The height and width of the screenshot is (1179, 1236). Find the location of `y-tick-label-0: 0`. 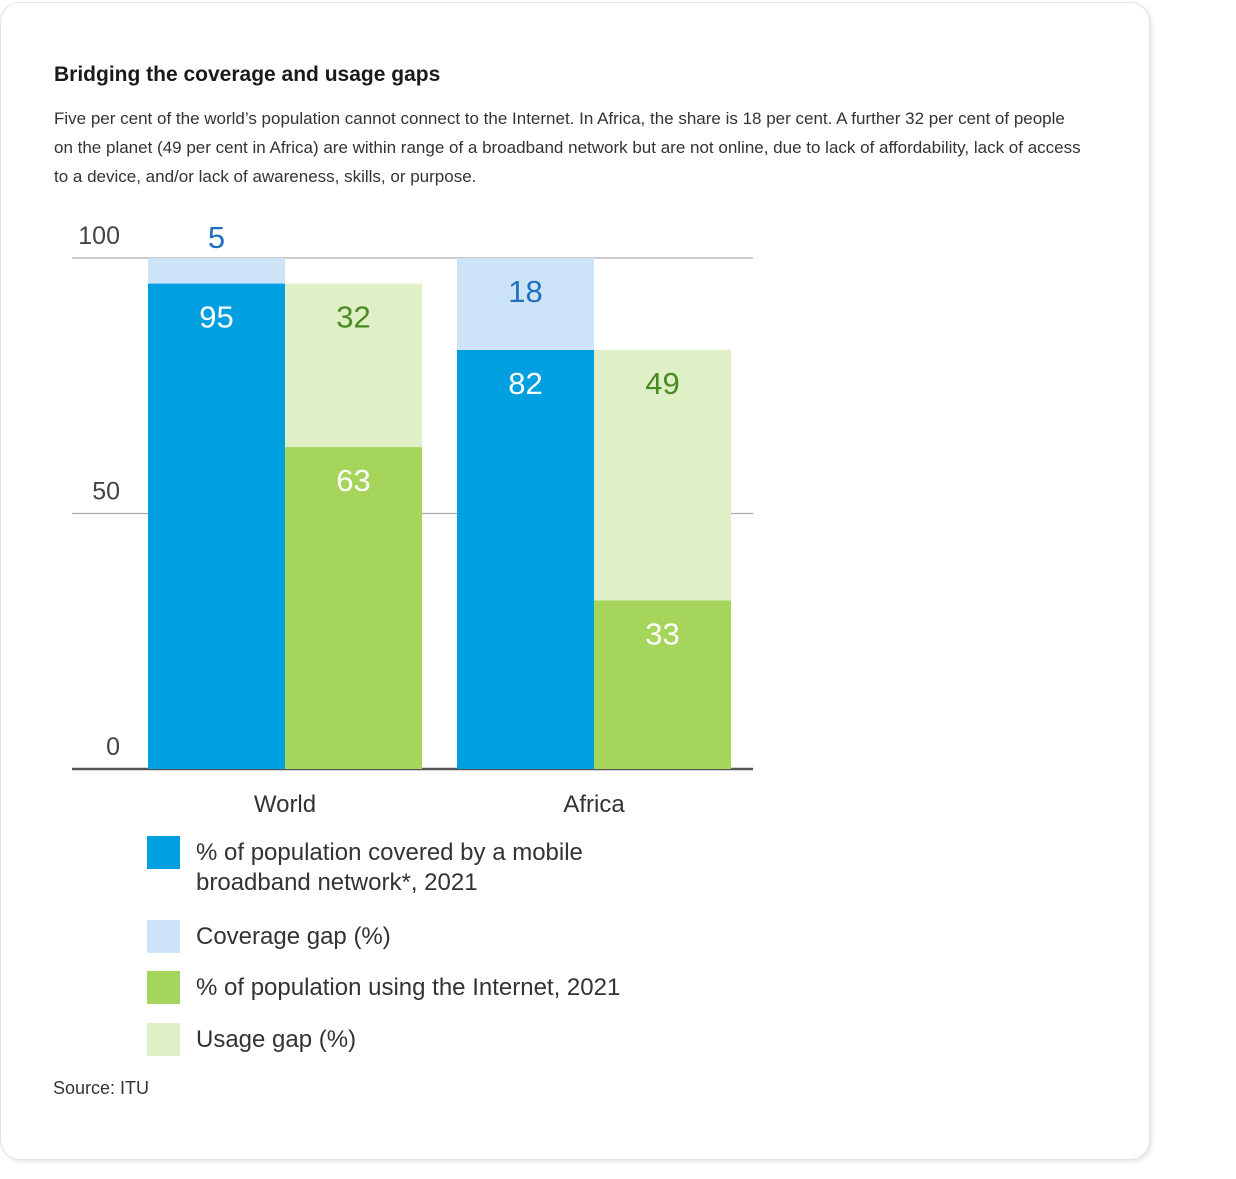

y-tick-label-0: 0 is located at coordinates (113, 747).